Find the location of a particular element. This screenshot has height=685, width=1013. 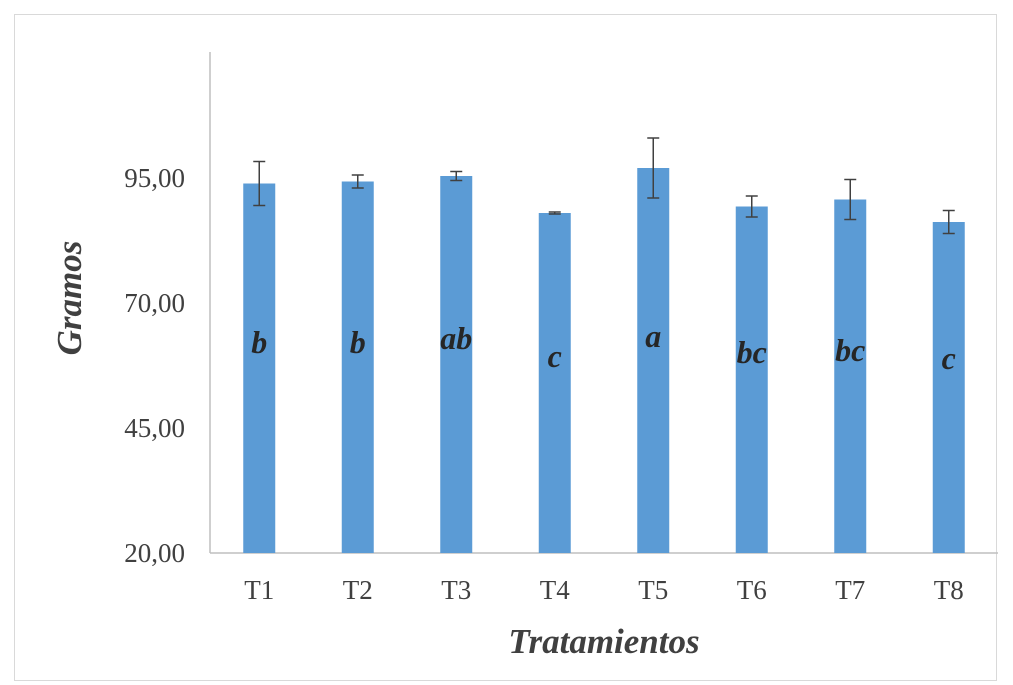

x-tick-label: T1 is located at coordinates (259, 590).